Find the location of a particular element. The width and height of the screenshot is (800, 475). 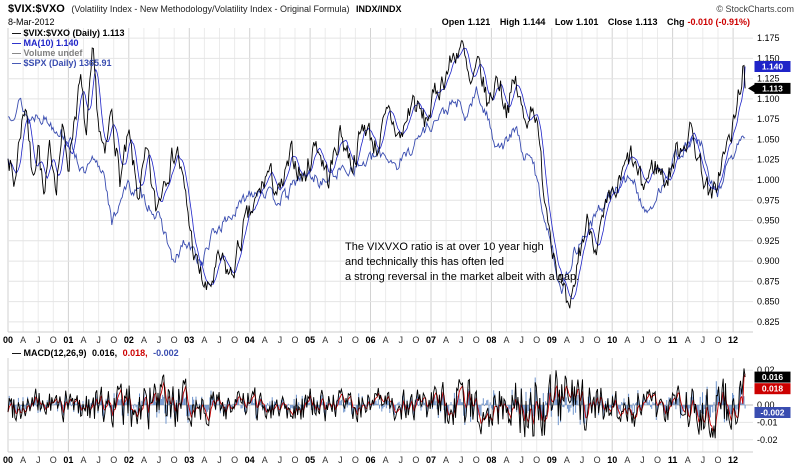

svg-text: 0.00 is located at coordinates (766, 405).